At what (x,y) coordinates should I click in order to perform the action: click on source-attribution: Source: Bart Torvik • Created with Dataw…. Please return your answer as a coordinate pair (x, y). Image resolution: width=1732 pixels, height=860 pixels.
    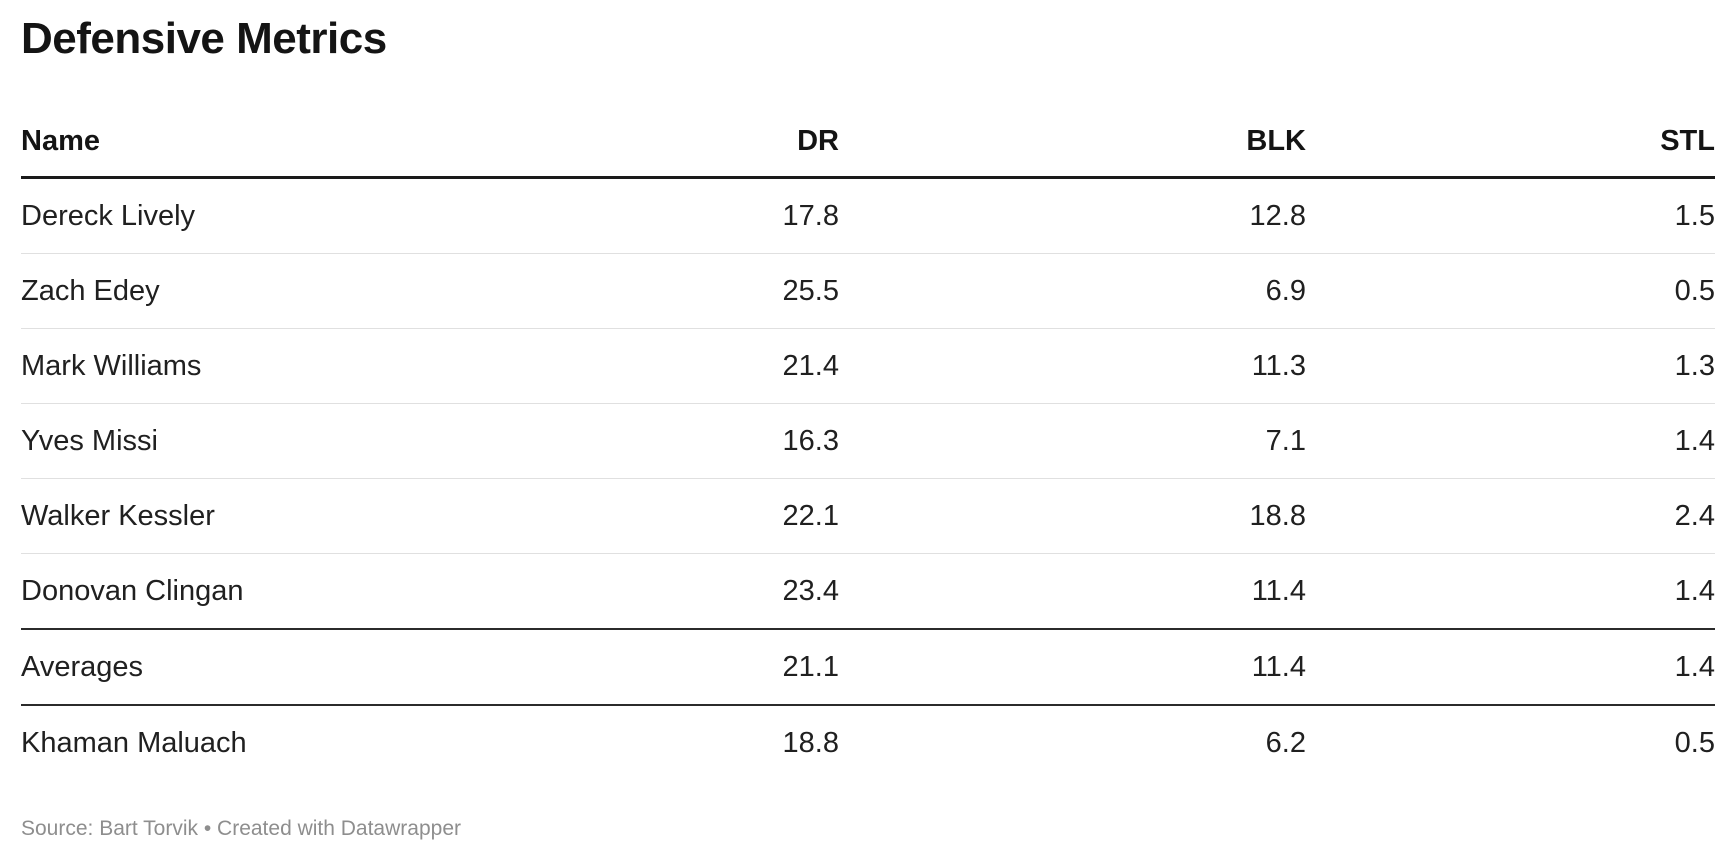
    Looking at the image, I should click on (241, 828).